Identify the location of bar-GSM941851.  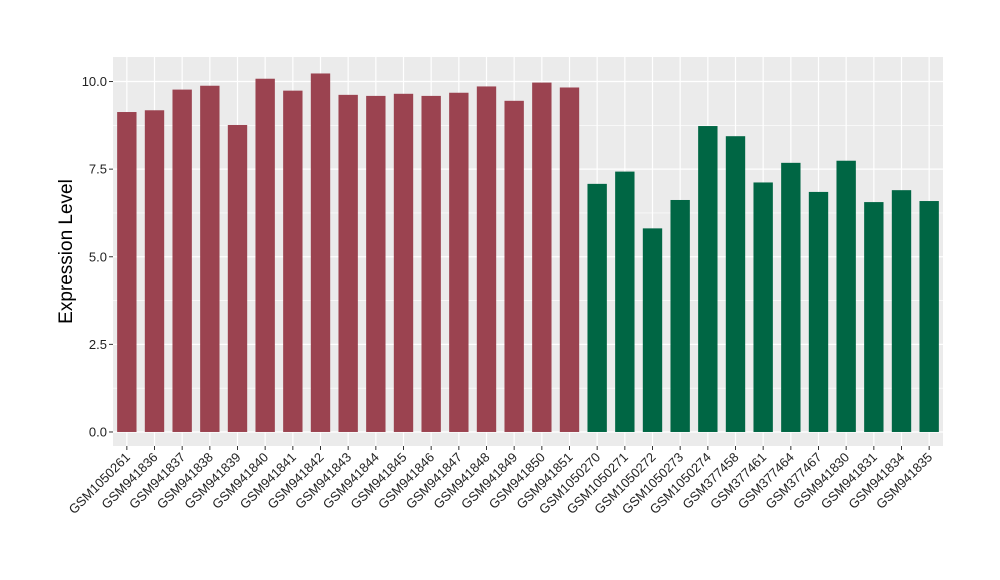
(569, 259).